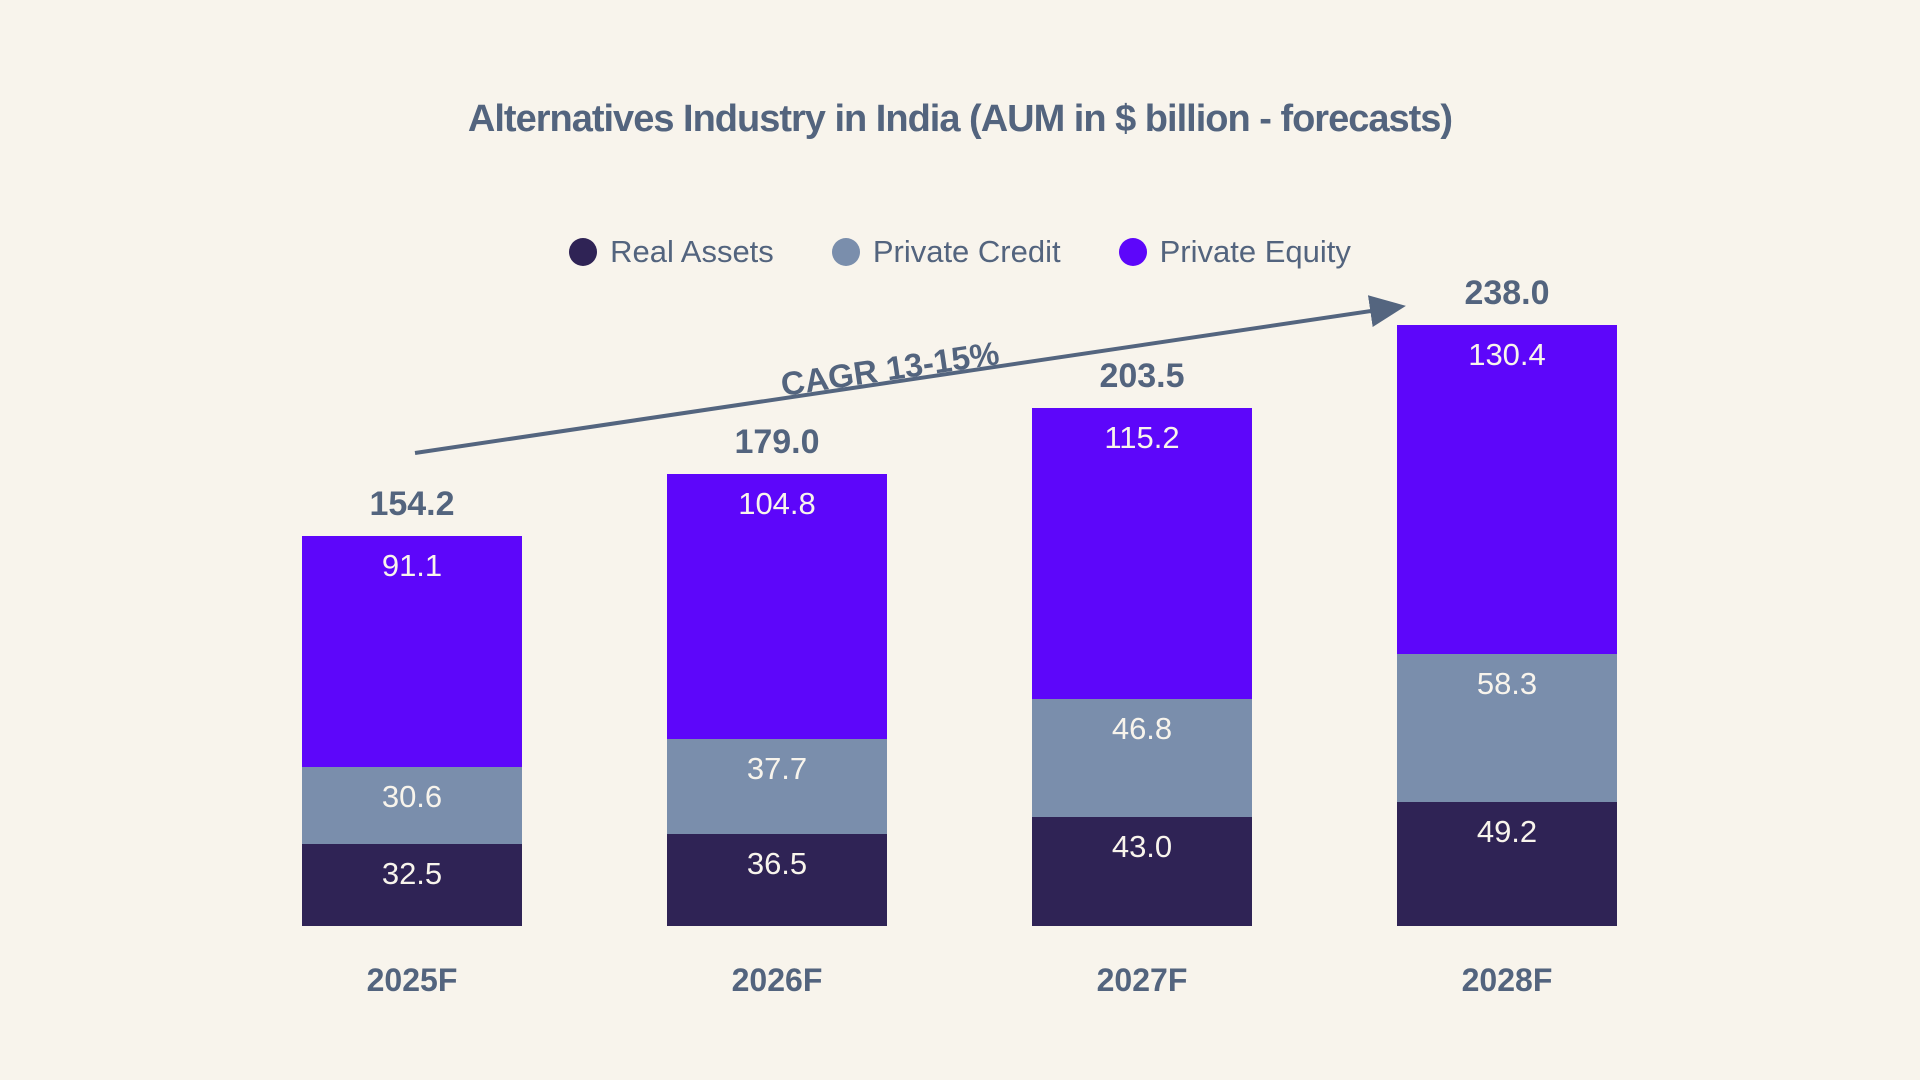  I want to click on segment-real-assets: 36.5, so click(777, 879).